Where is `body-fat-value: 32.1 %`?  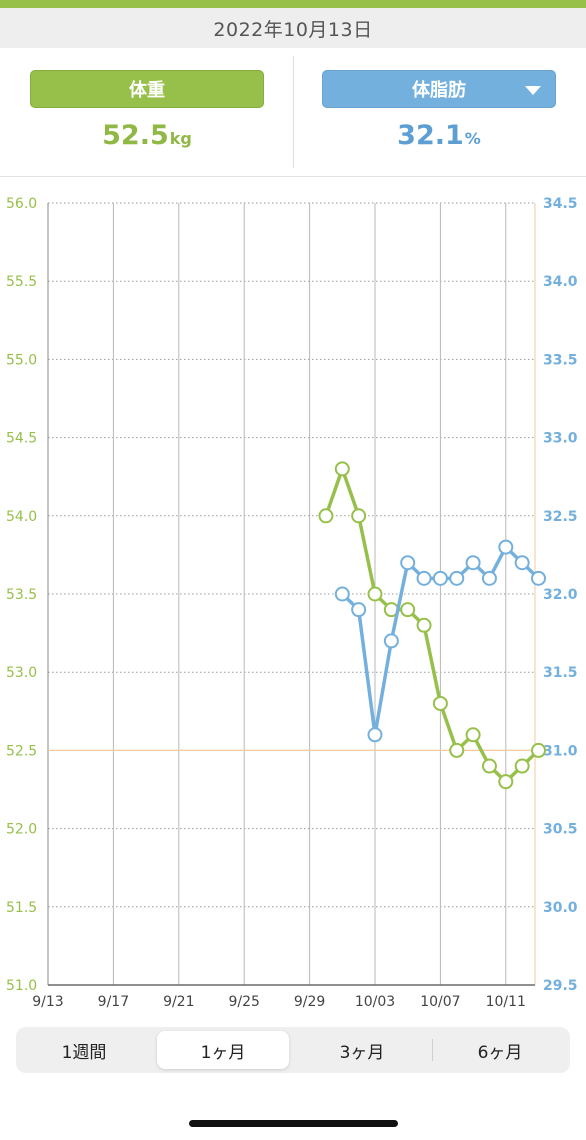
body-fat-value: 32.1 % is located at coordinates (439, 138).